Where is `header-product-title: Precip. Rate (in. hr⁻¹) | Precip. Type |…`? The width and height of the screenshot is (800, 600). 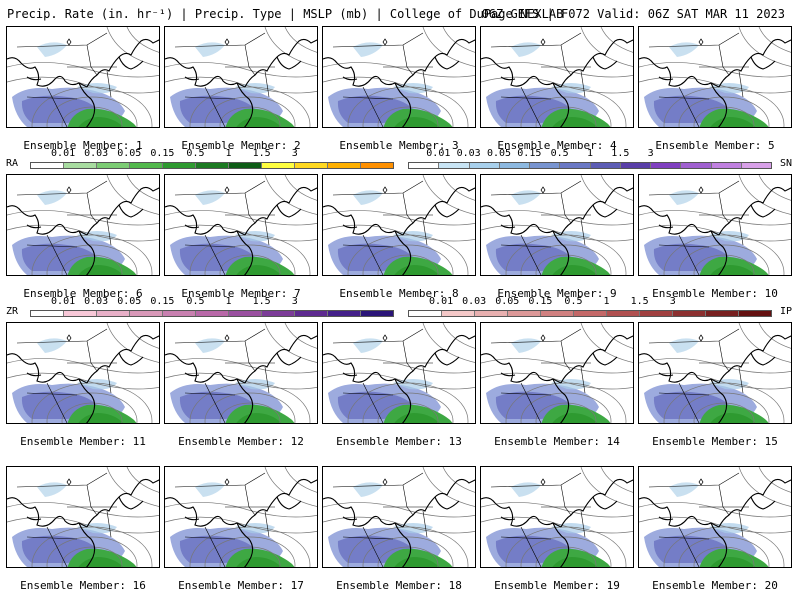 header-product-title: Precip. Rate (in. hr⁻¹) | Precip. Type |… is located at coordinates (285, 14).